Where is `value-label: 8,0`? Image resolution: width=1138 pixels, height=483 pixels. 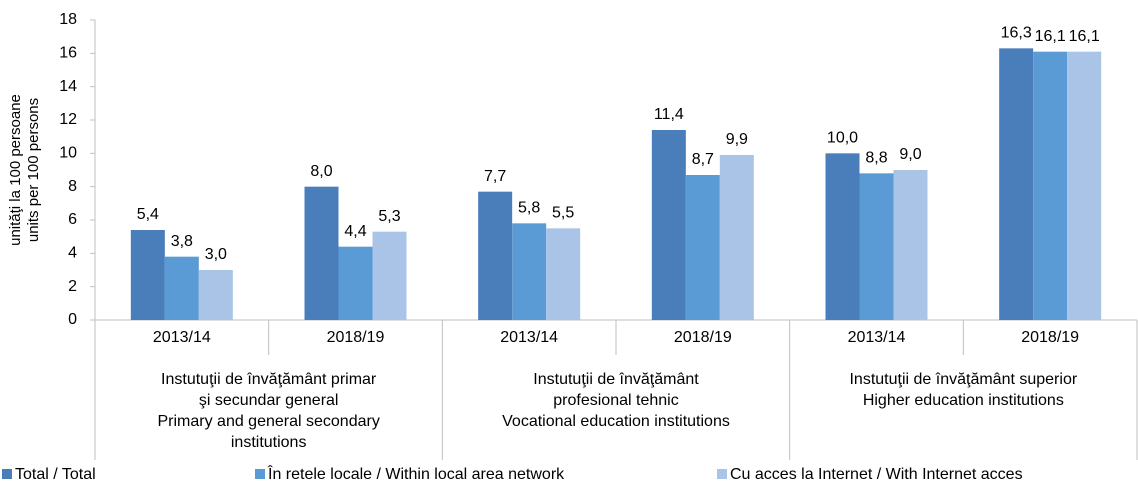 value-label: 8,0 is located at coordinates (321, 171).